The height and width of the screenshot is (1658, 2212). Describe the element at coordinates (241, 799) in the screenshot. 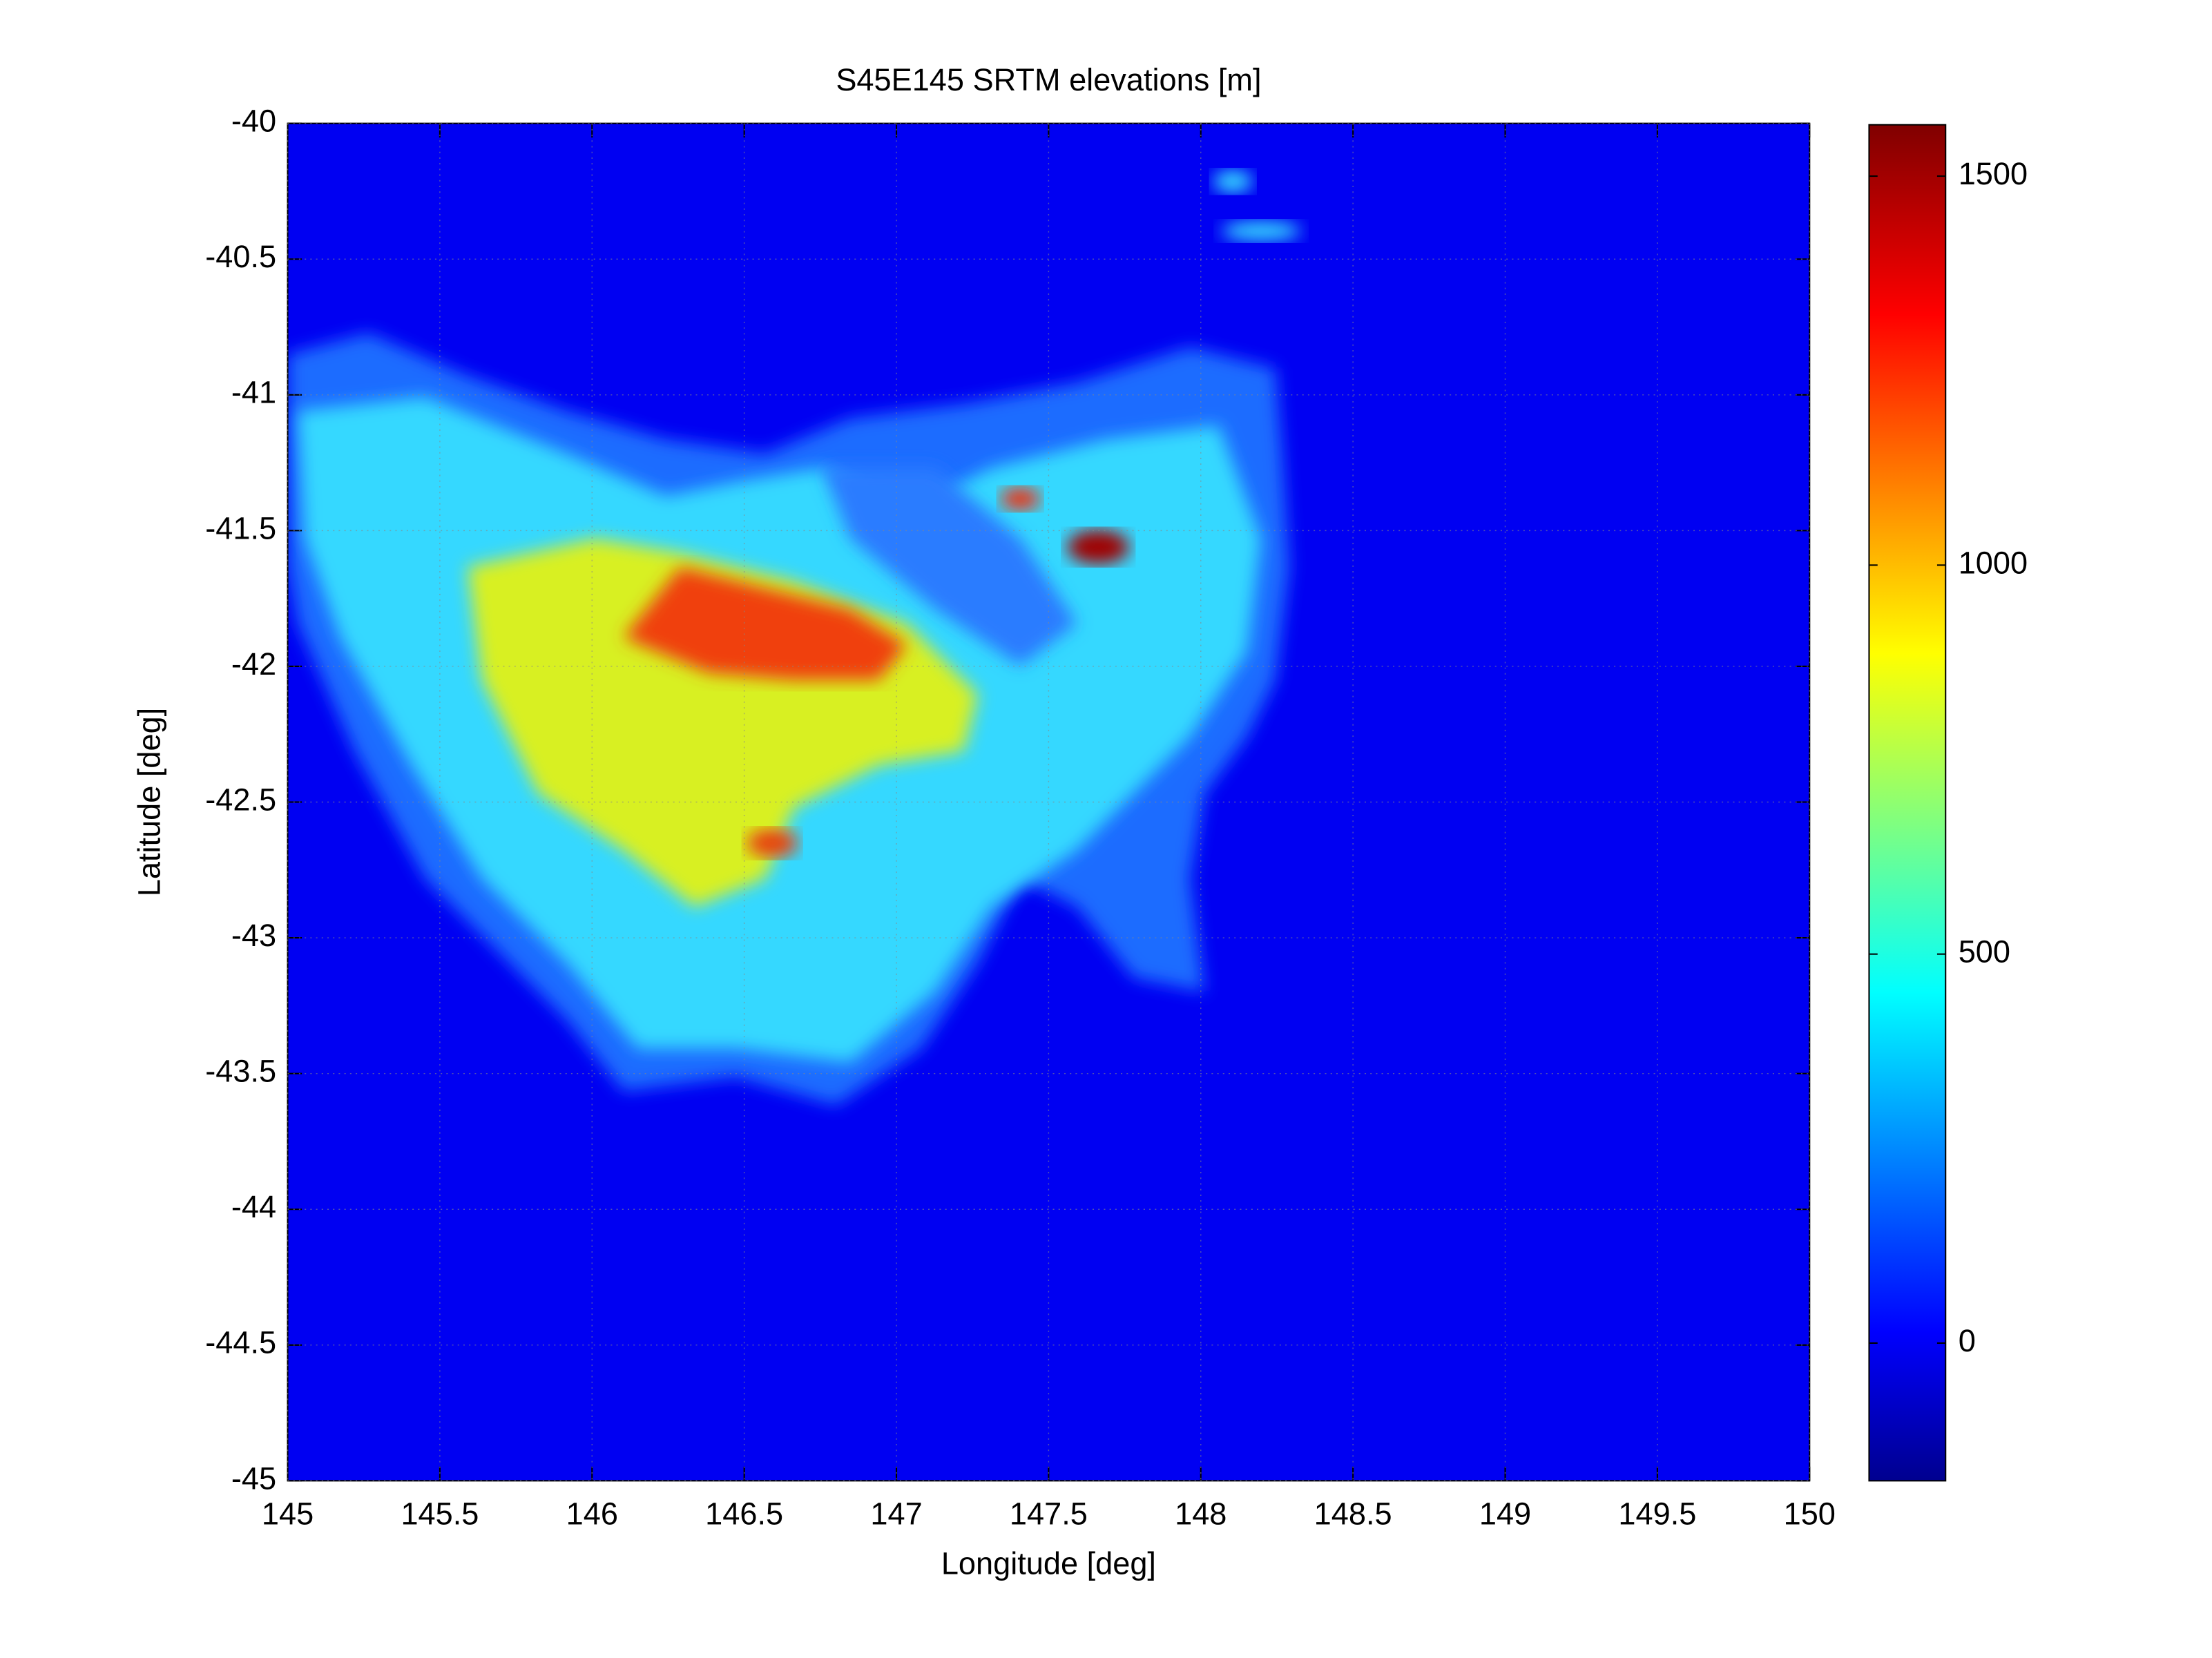

I see `y-tick-label: -42.5` at that location.